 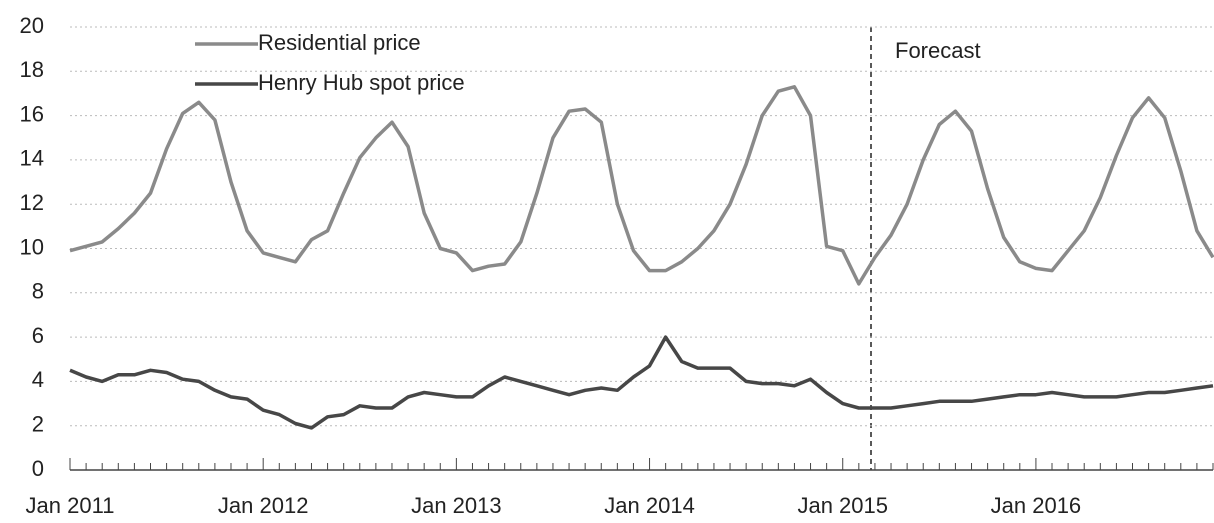 What do you see at coordinates (938, 50) in the screenshot?
I see `annotation: Forecast` at bounding box center [938, 50].